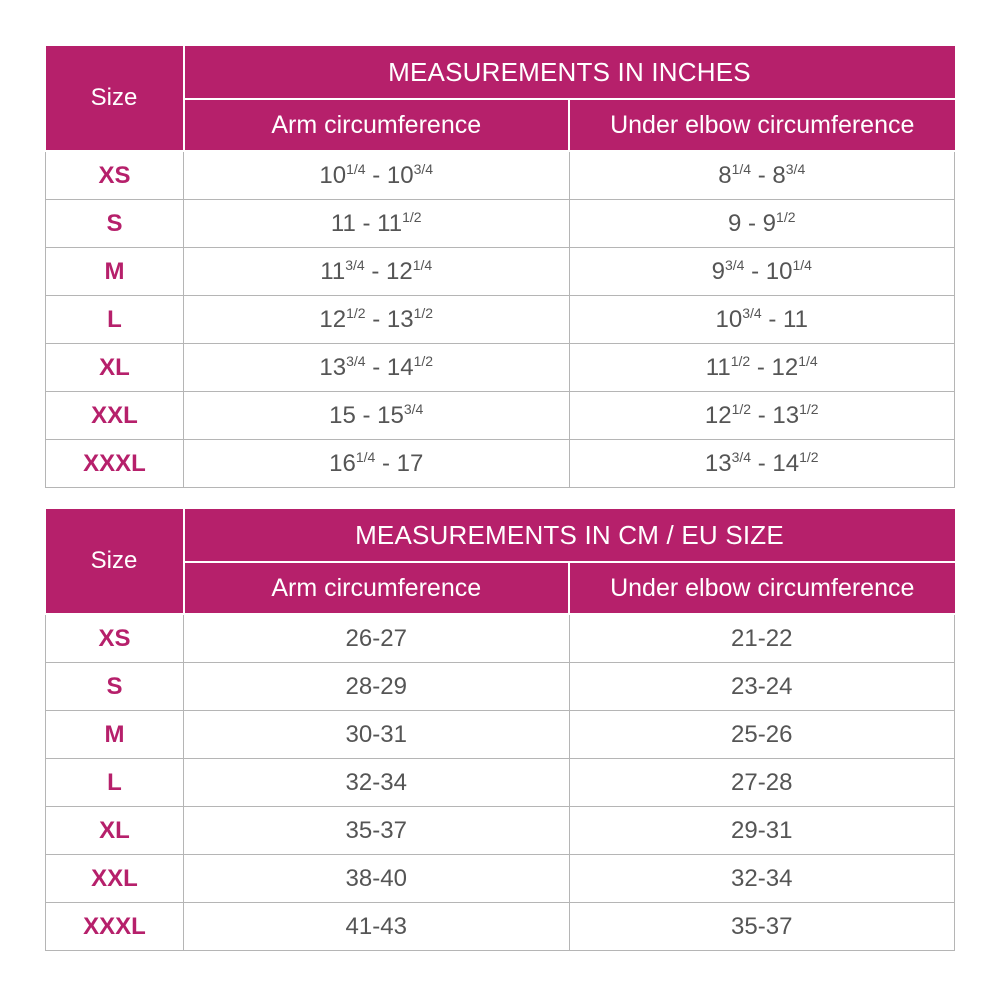 Image resolution: width=1000 pixels, height=1000 pixels. What do you see at coordinates (400, 367) in the screenshot?
I see `arm-value-b: 14` at bounding box center [400, 367].